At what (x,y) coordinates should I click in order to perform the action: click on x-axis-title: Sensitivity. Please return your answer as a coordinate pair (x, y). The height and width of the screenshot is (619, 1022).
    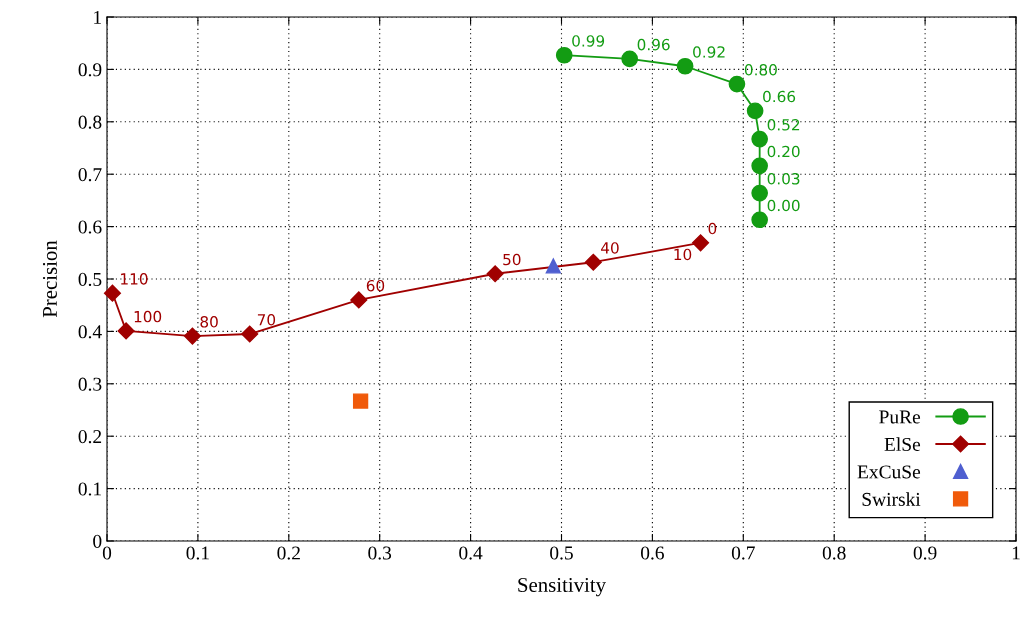
    Looking at the image, I should click on (562, 587).